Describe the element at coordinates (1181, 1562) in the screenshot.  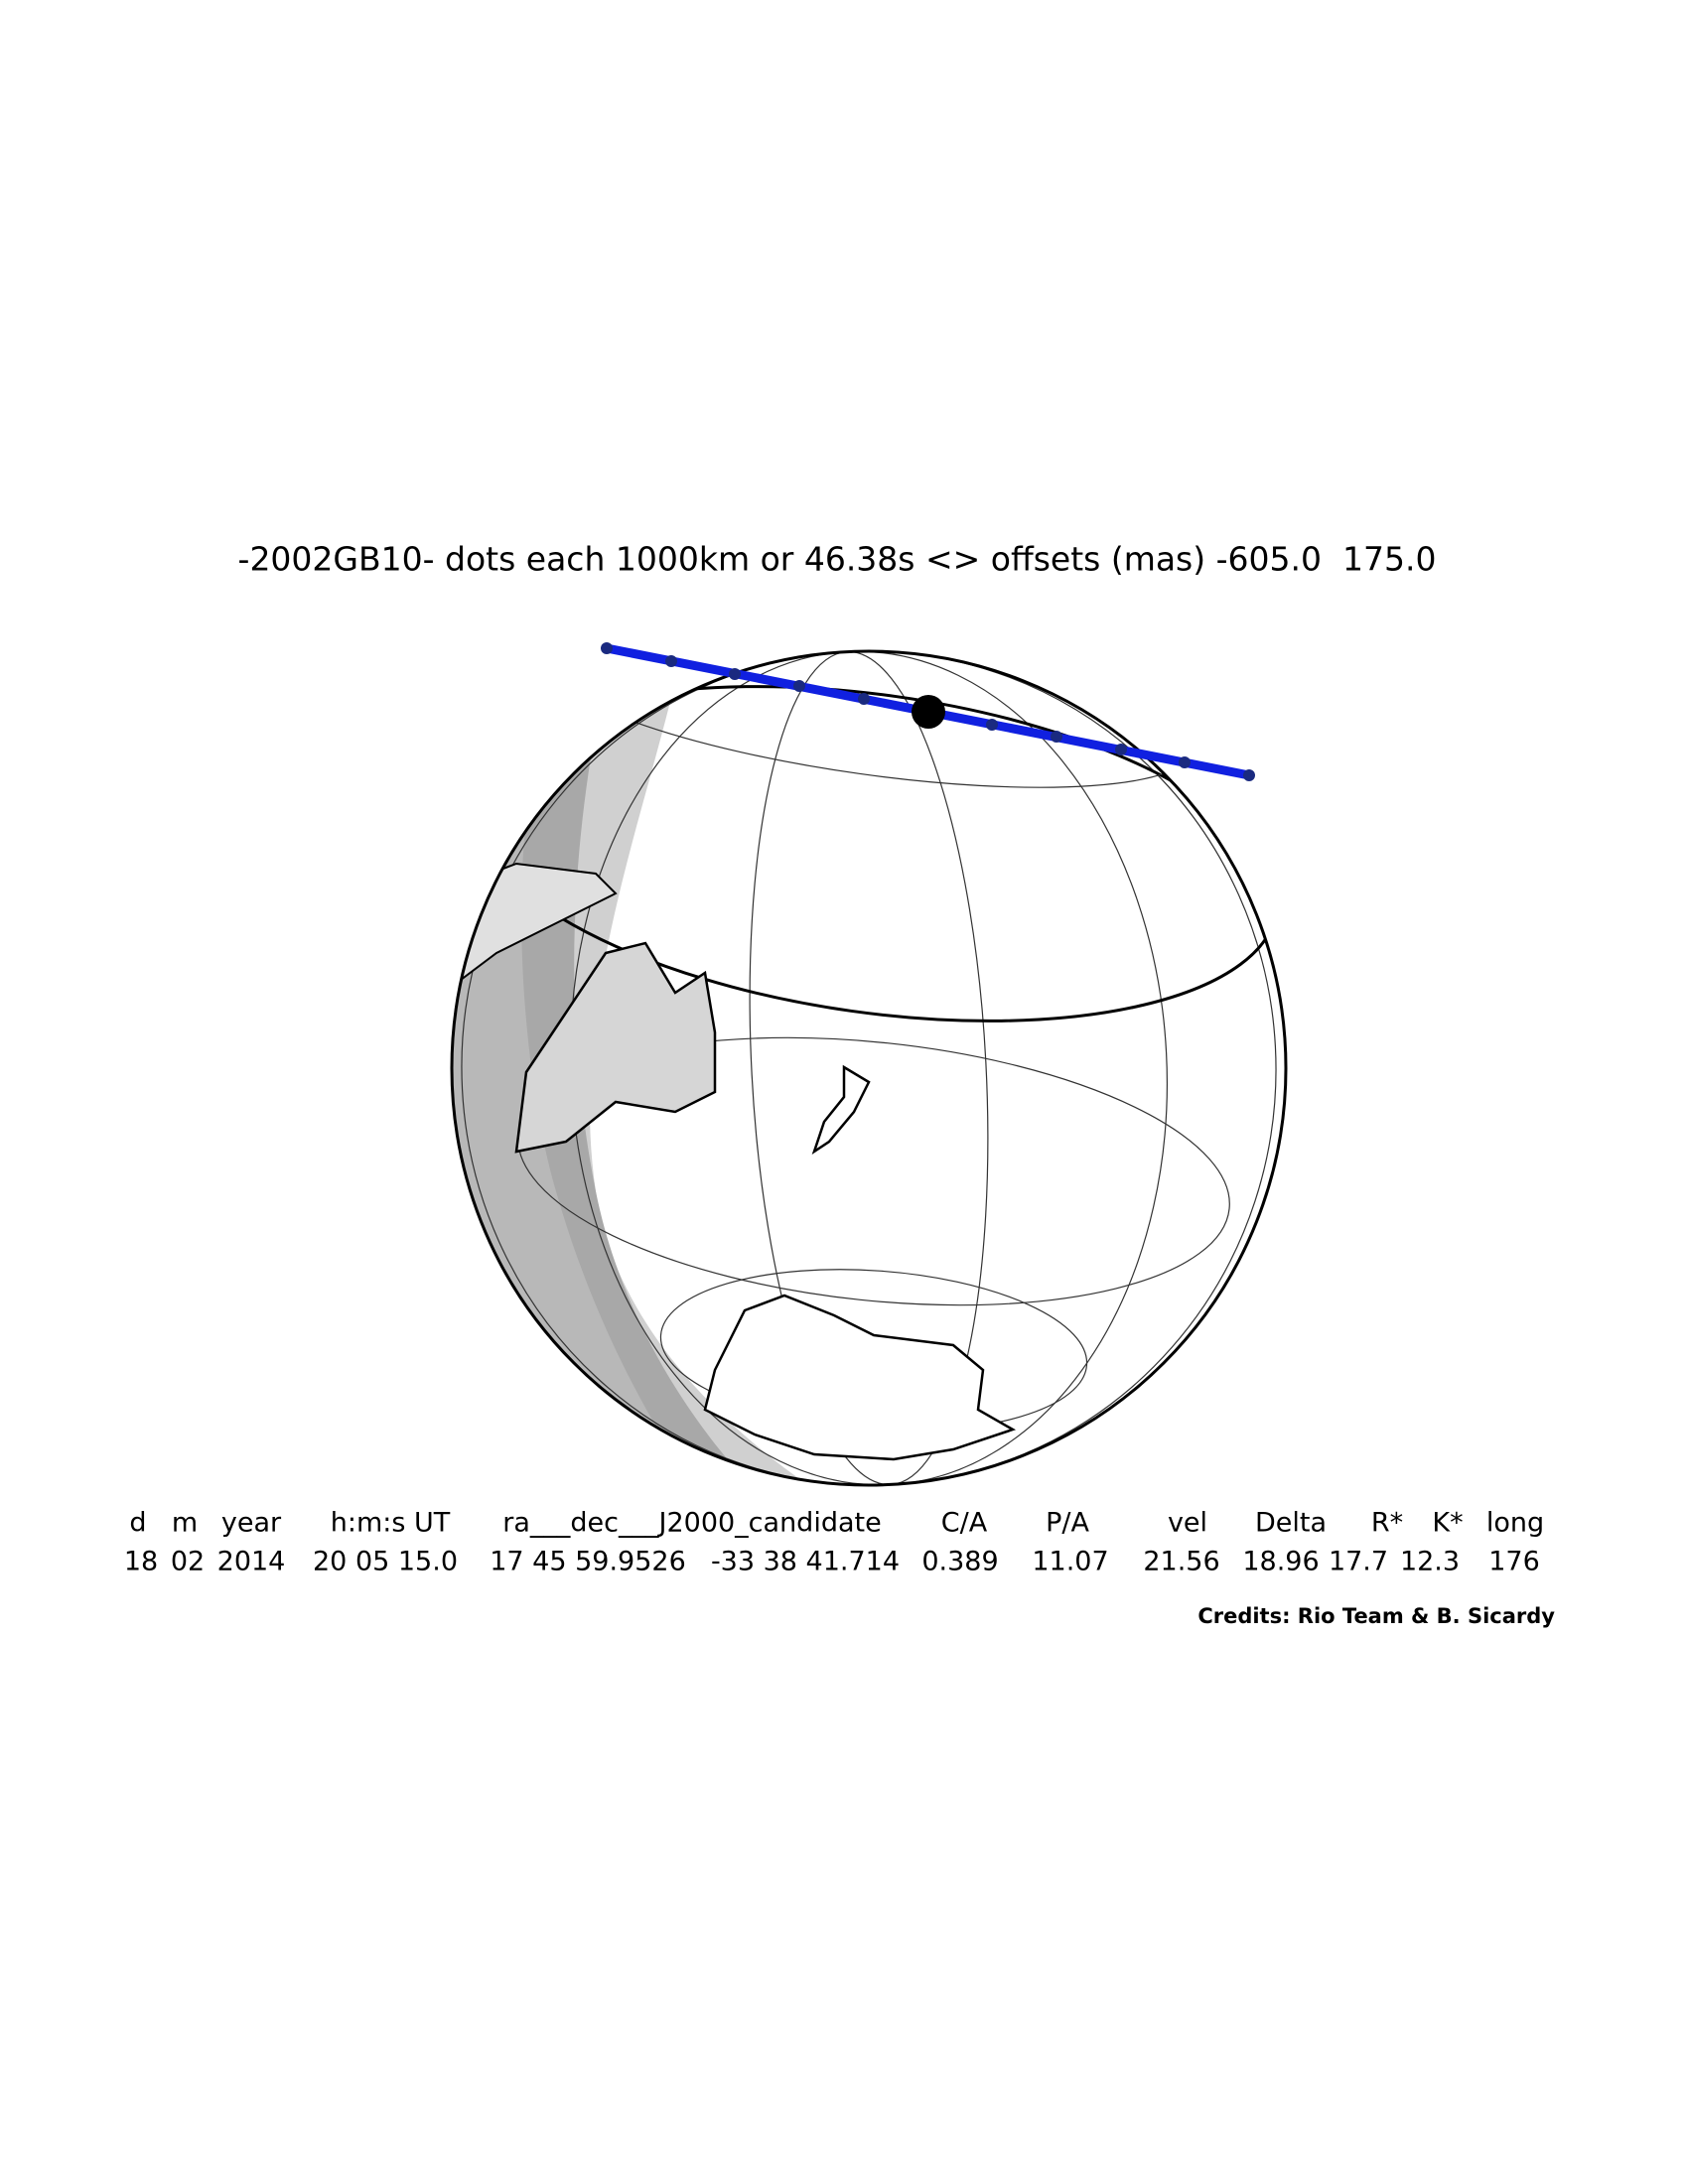
I see `table-value: 21.56` at that location.